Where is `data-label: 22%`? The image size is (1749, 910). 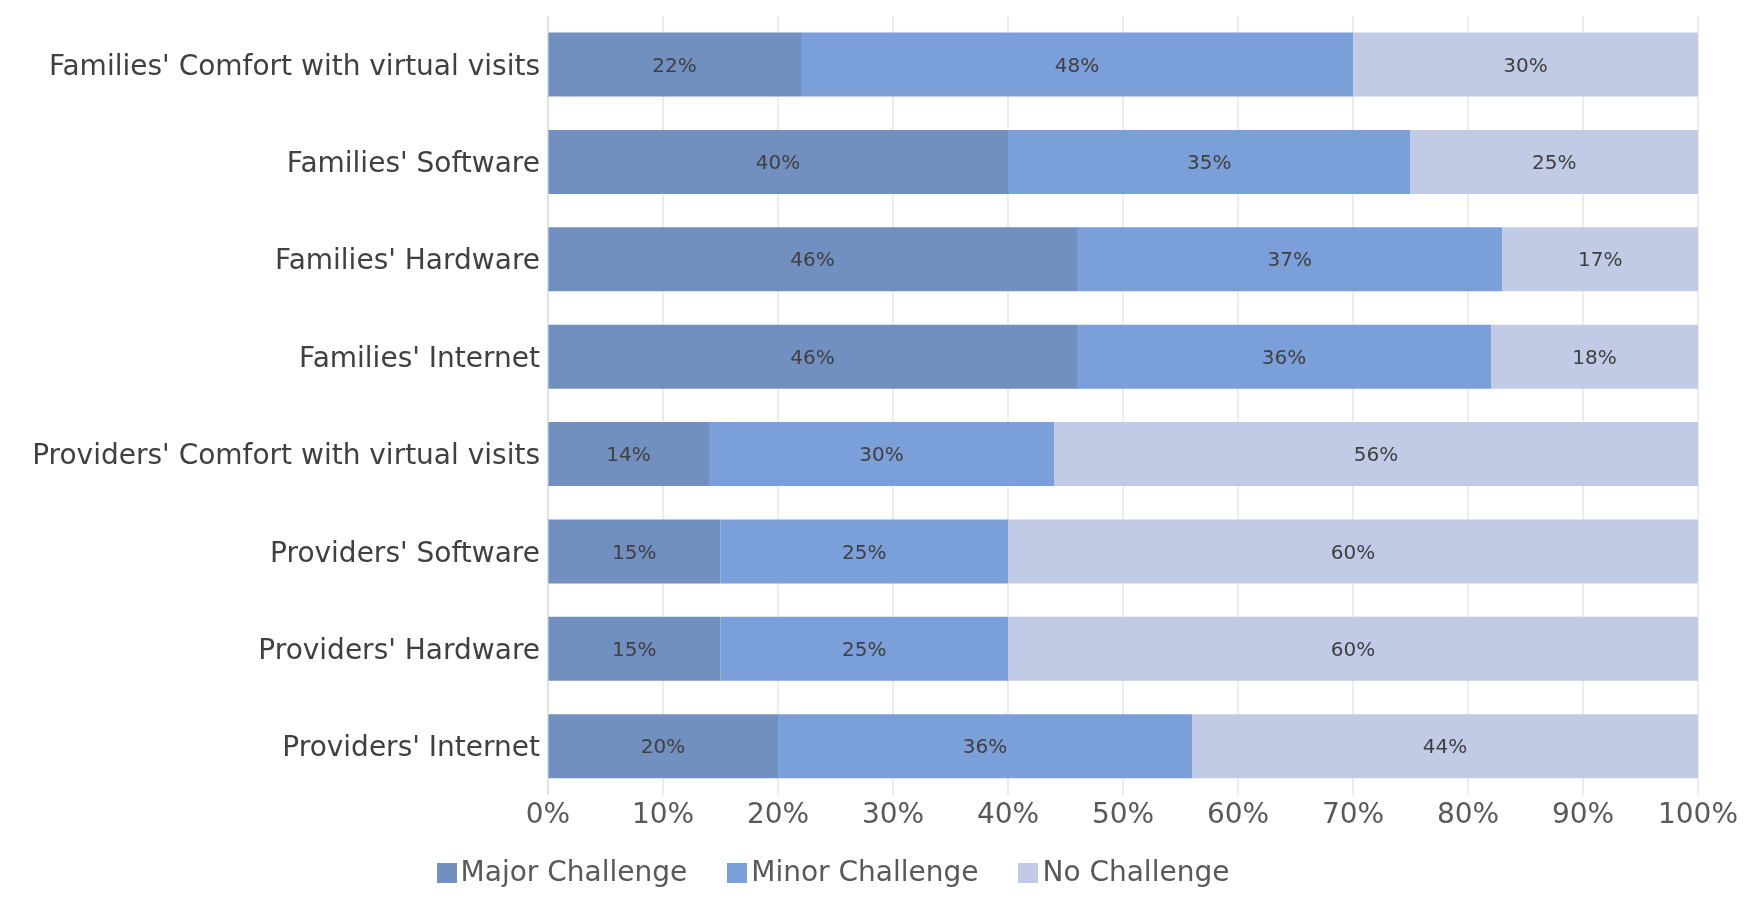
data-label: 22% is located at coordinates (674, 64).